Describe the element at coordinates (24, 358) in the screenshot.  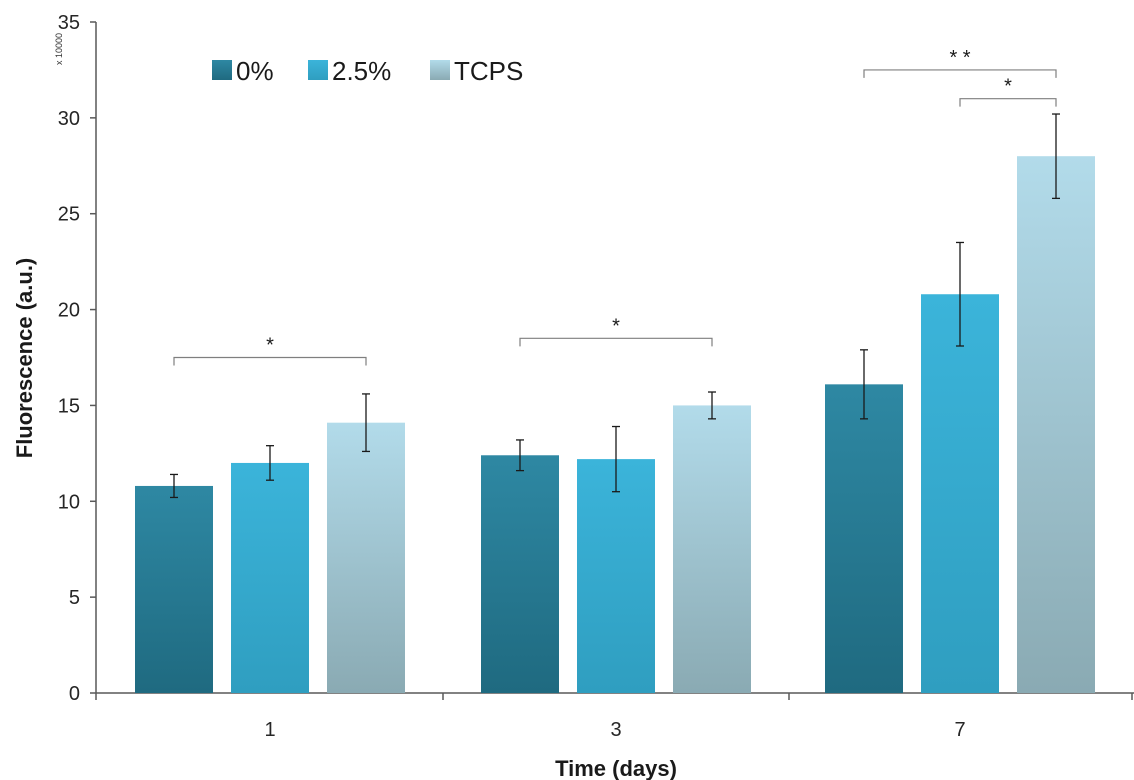
I see `y-axis-title: Fluorescence (a.u.)` at that location.